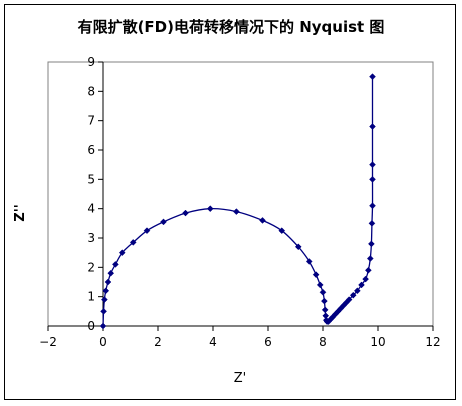  I want to click on x-tick-label: 8, so click(323, 342).